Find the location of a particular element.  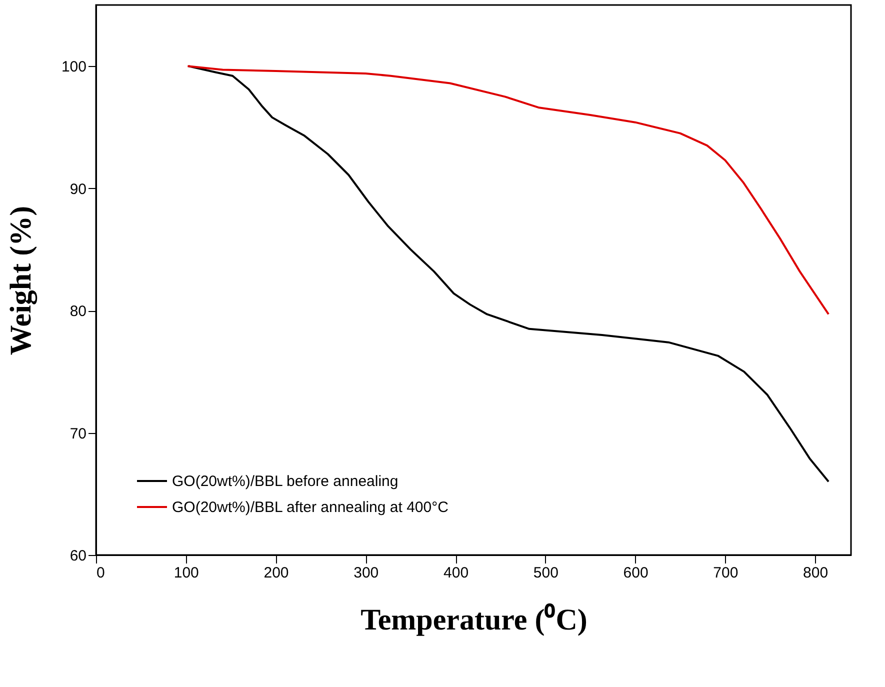

x-tick-label: 400 is located at coordinates (456, 573).